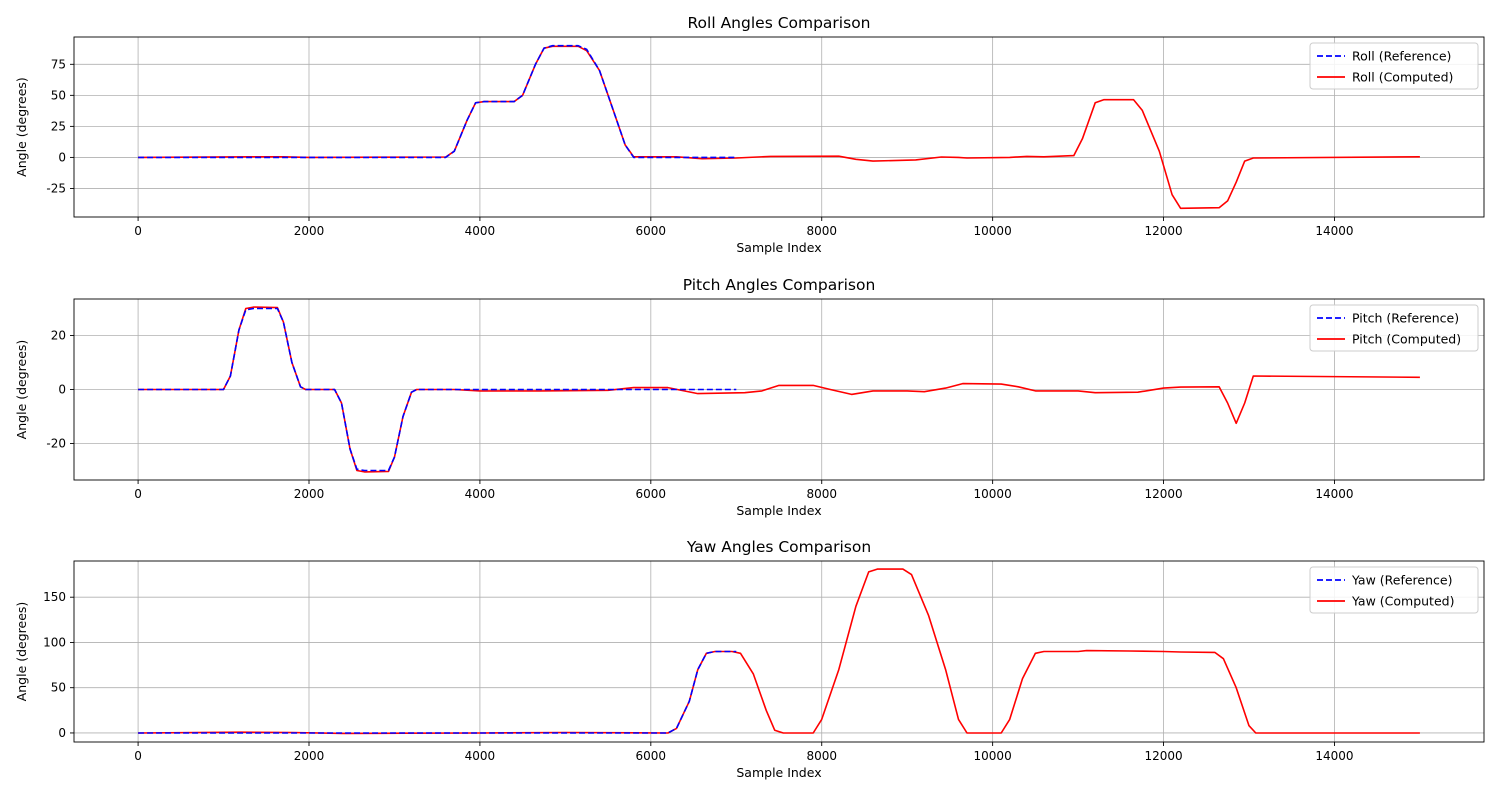 Image resolution: width=1500 pixels, height=800 pixels. Describe the element at coordinates (1402, 601) in the screenshot. I see `legend-entry: Yaw (Computed)` at that location.